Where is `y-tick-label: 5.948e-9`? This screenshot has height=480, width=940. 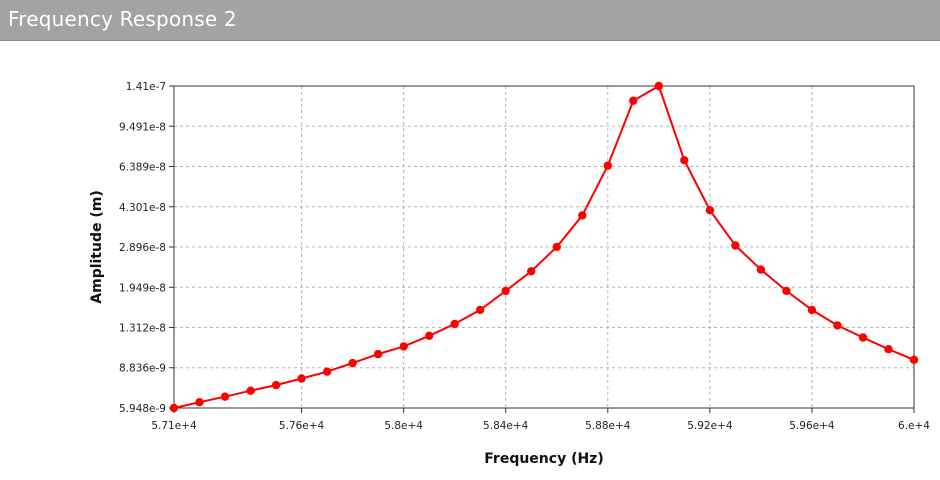 y-tick-label: 5.948e-9 is located at coordinates (142, 409).